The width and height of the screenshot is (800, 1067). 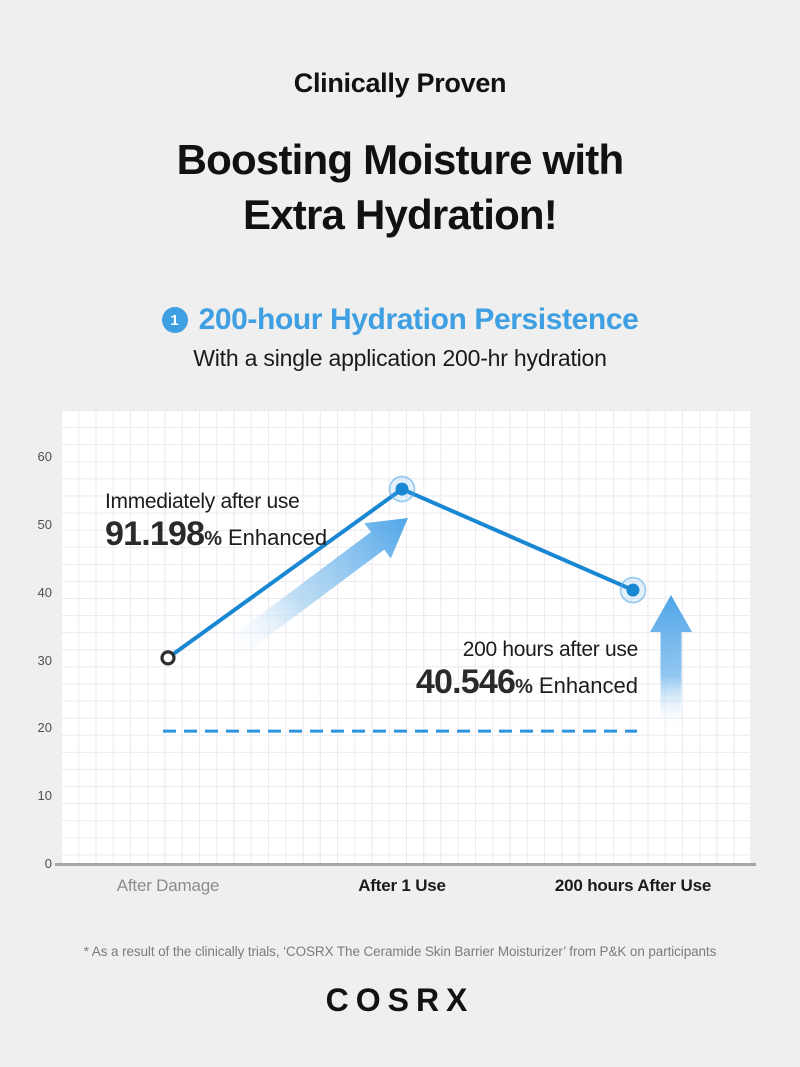 I want to click on x-category-label: After 1 Use, so click(x=402, y=885).